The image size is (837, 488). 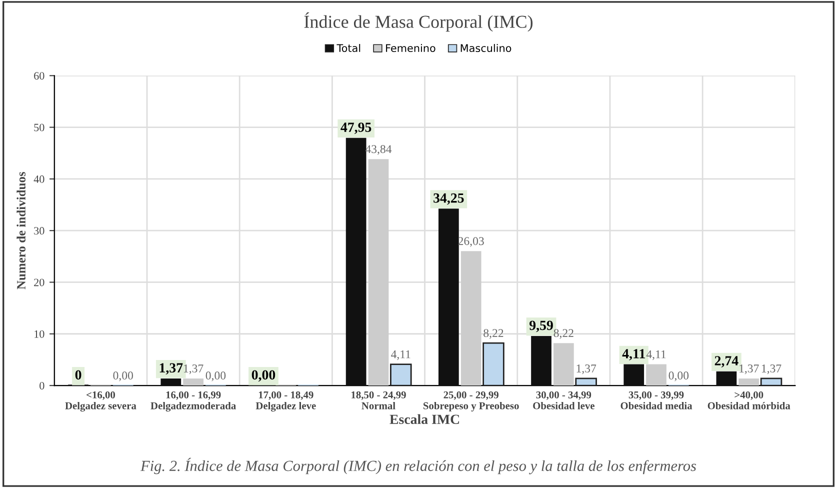 What do you see at coordinates (78, 375) in the screenshot?
I see `data-label: 0` at bounding box center [78, 375].